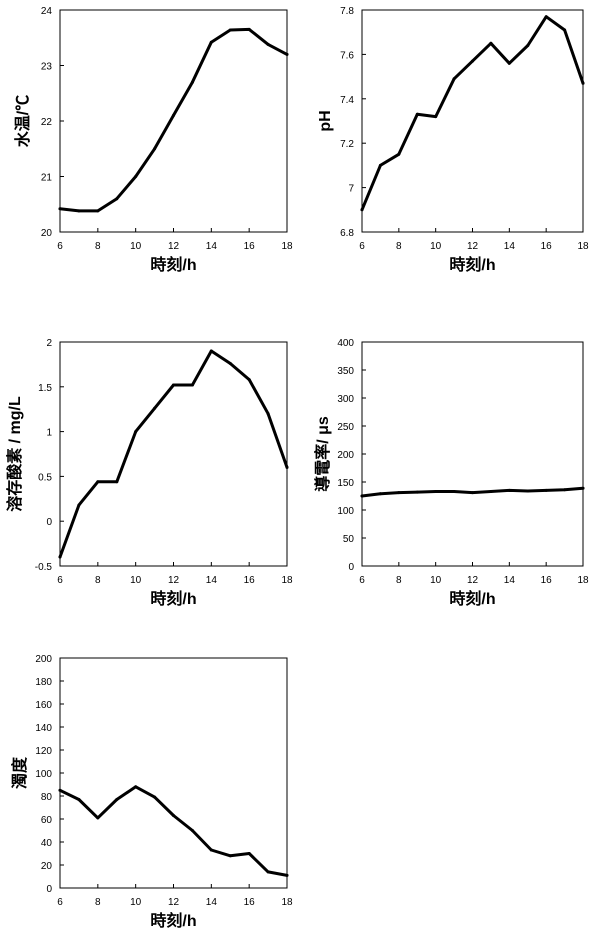 The height and width of the screenshot is (940, 600). Describe the element at coordinates (49, 343) in the screenshot. I see `y-tick-label: 2` at that location.